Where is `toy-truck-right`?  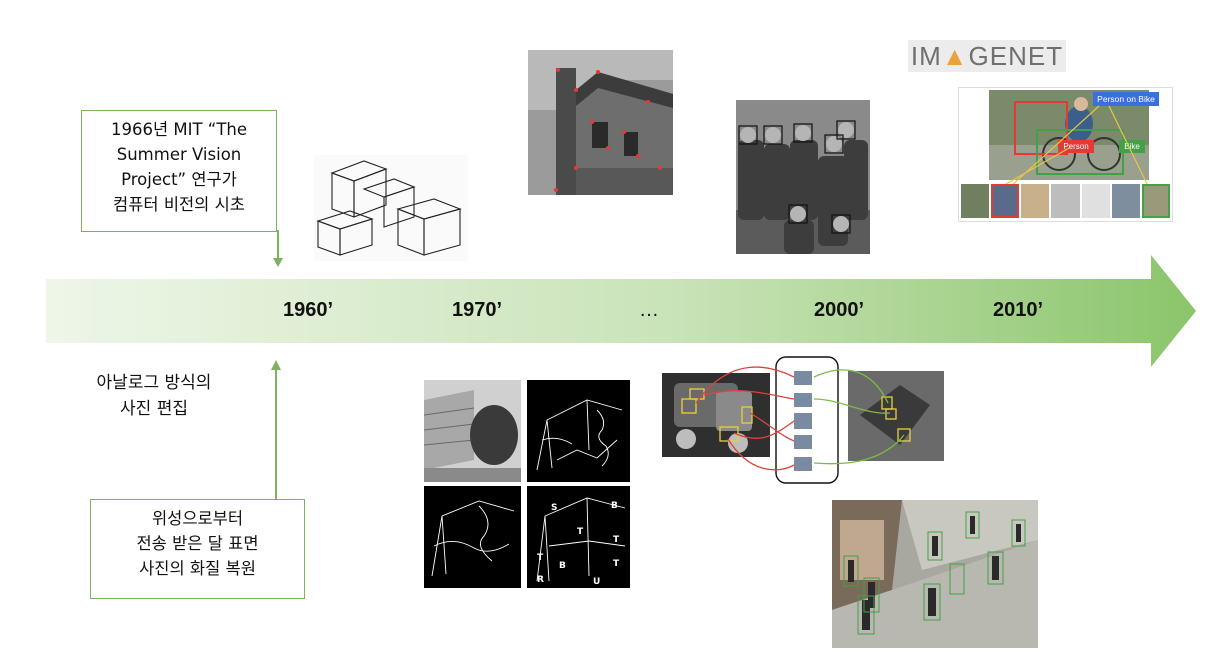 toy-truck-right is located at coordinates (896, 416).